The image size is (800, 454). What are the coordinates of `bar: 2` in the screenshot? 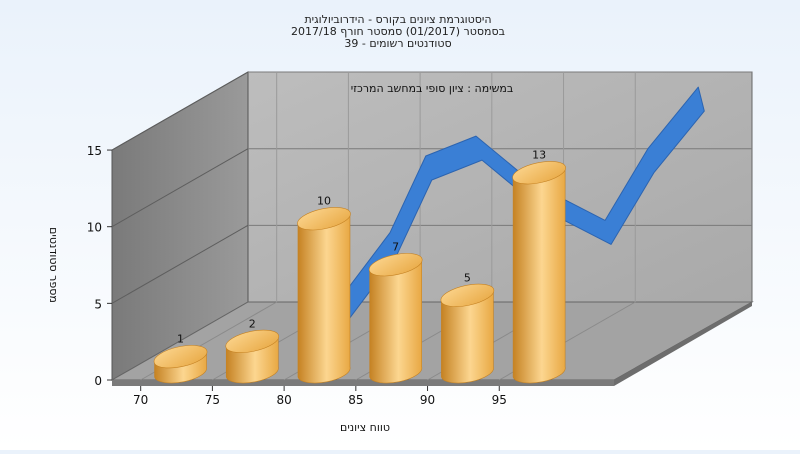 It's located at (252, 350).